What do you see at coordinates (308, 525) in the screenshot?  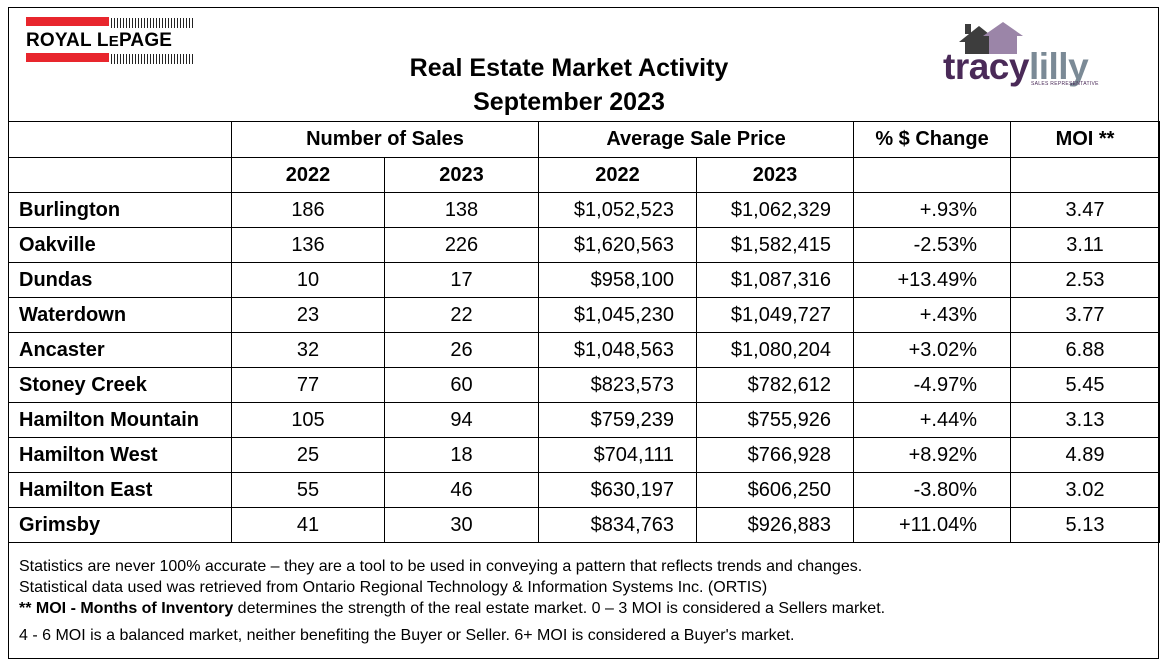 I see `sales-2022-cell: 41` at bounding box center [308, 525].